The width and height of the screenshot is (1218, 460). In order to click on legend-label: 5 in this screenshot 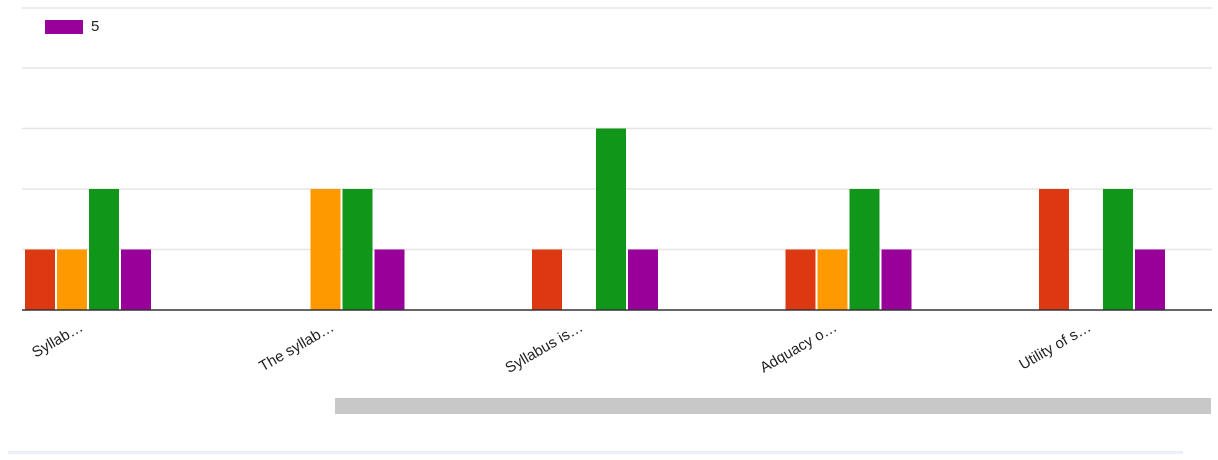, I will do `click(95, 26)`.